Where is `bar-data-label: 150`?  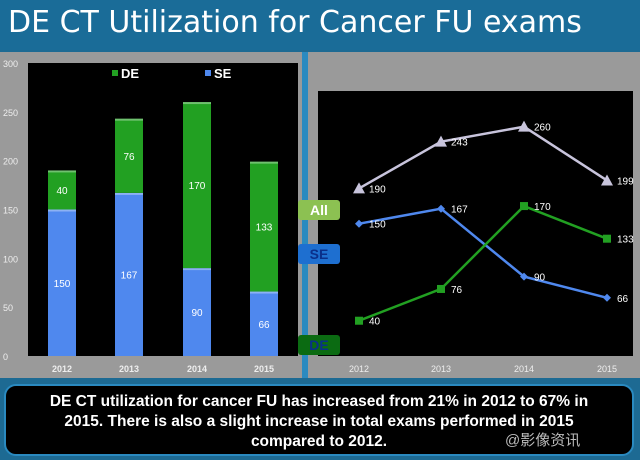 bar-data-label: 150 is located at coordinates (62, 284).